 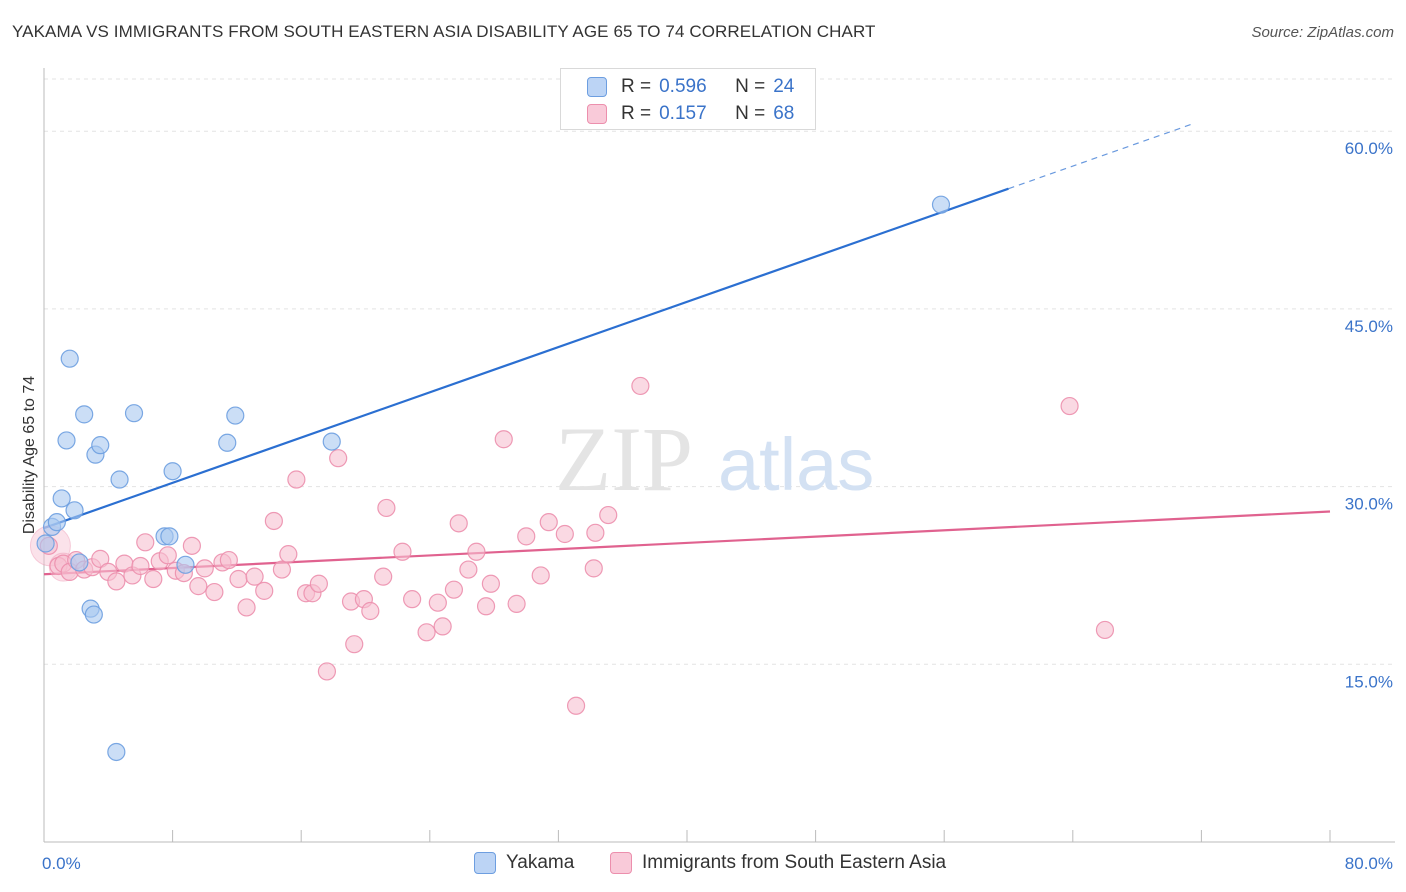 I want to click on bottom-legend-yakama: Yakama, so click(x=524, y=863).